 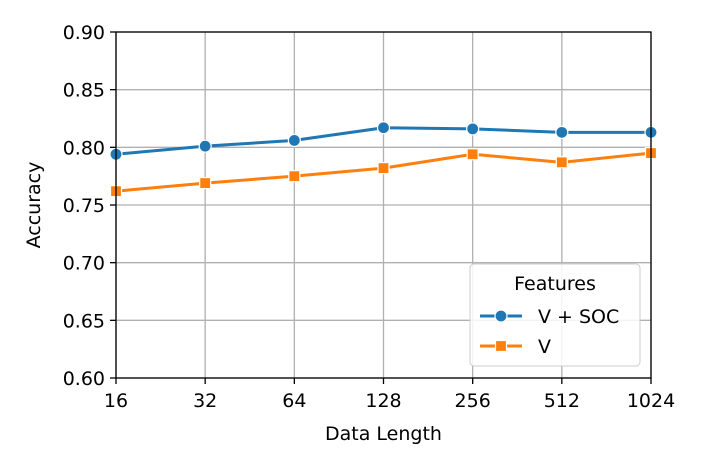 What do you see at coordinates (562, 401) in the screenshot?
I see `x-tick-label: 512` at bounding box center [562, 401].